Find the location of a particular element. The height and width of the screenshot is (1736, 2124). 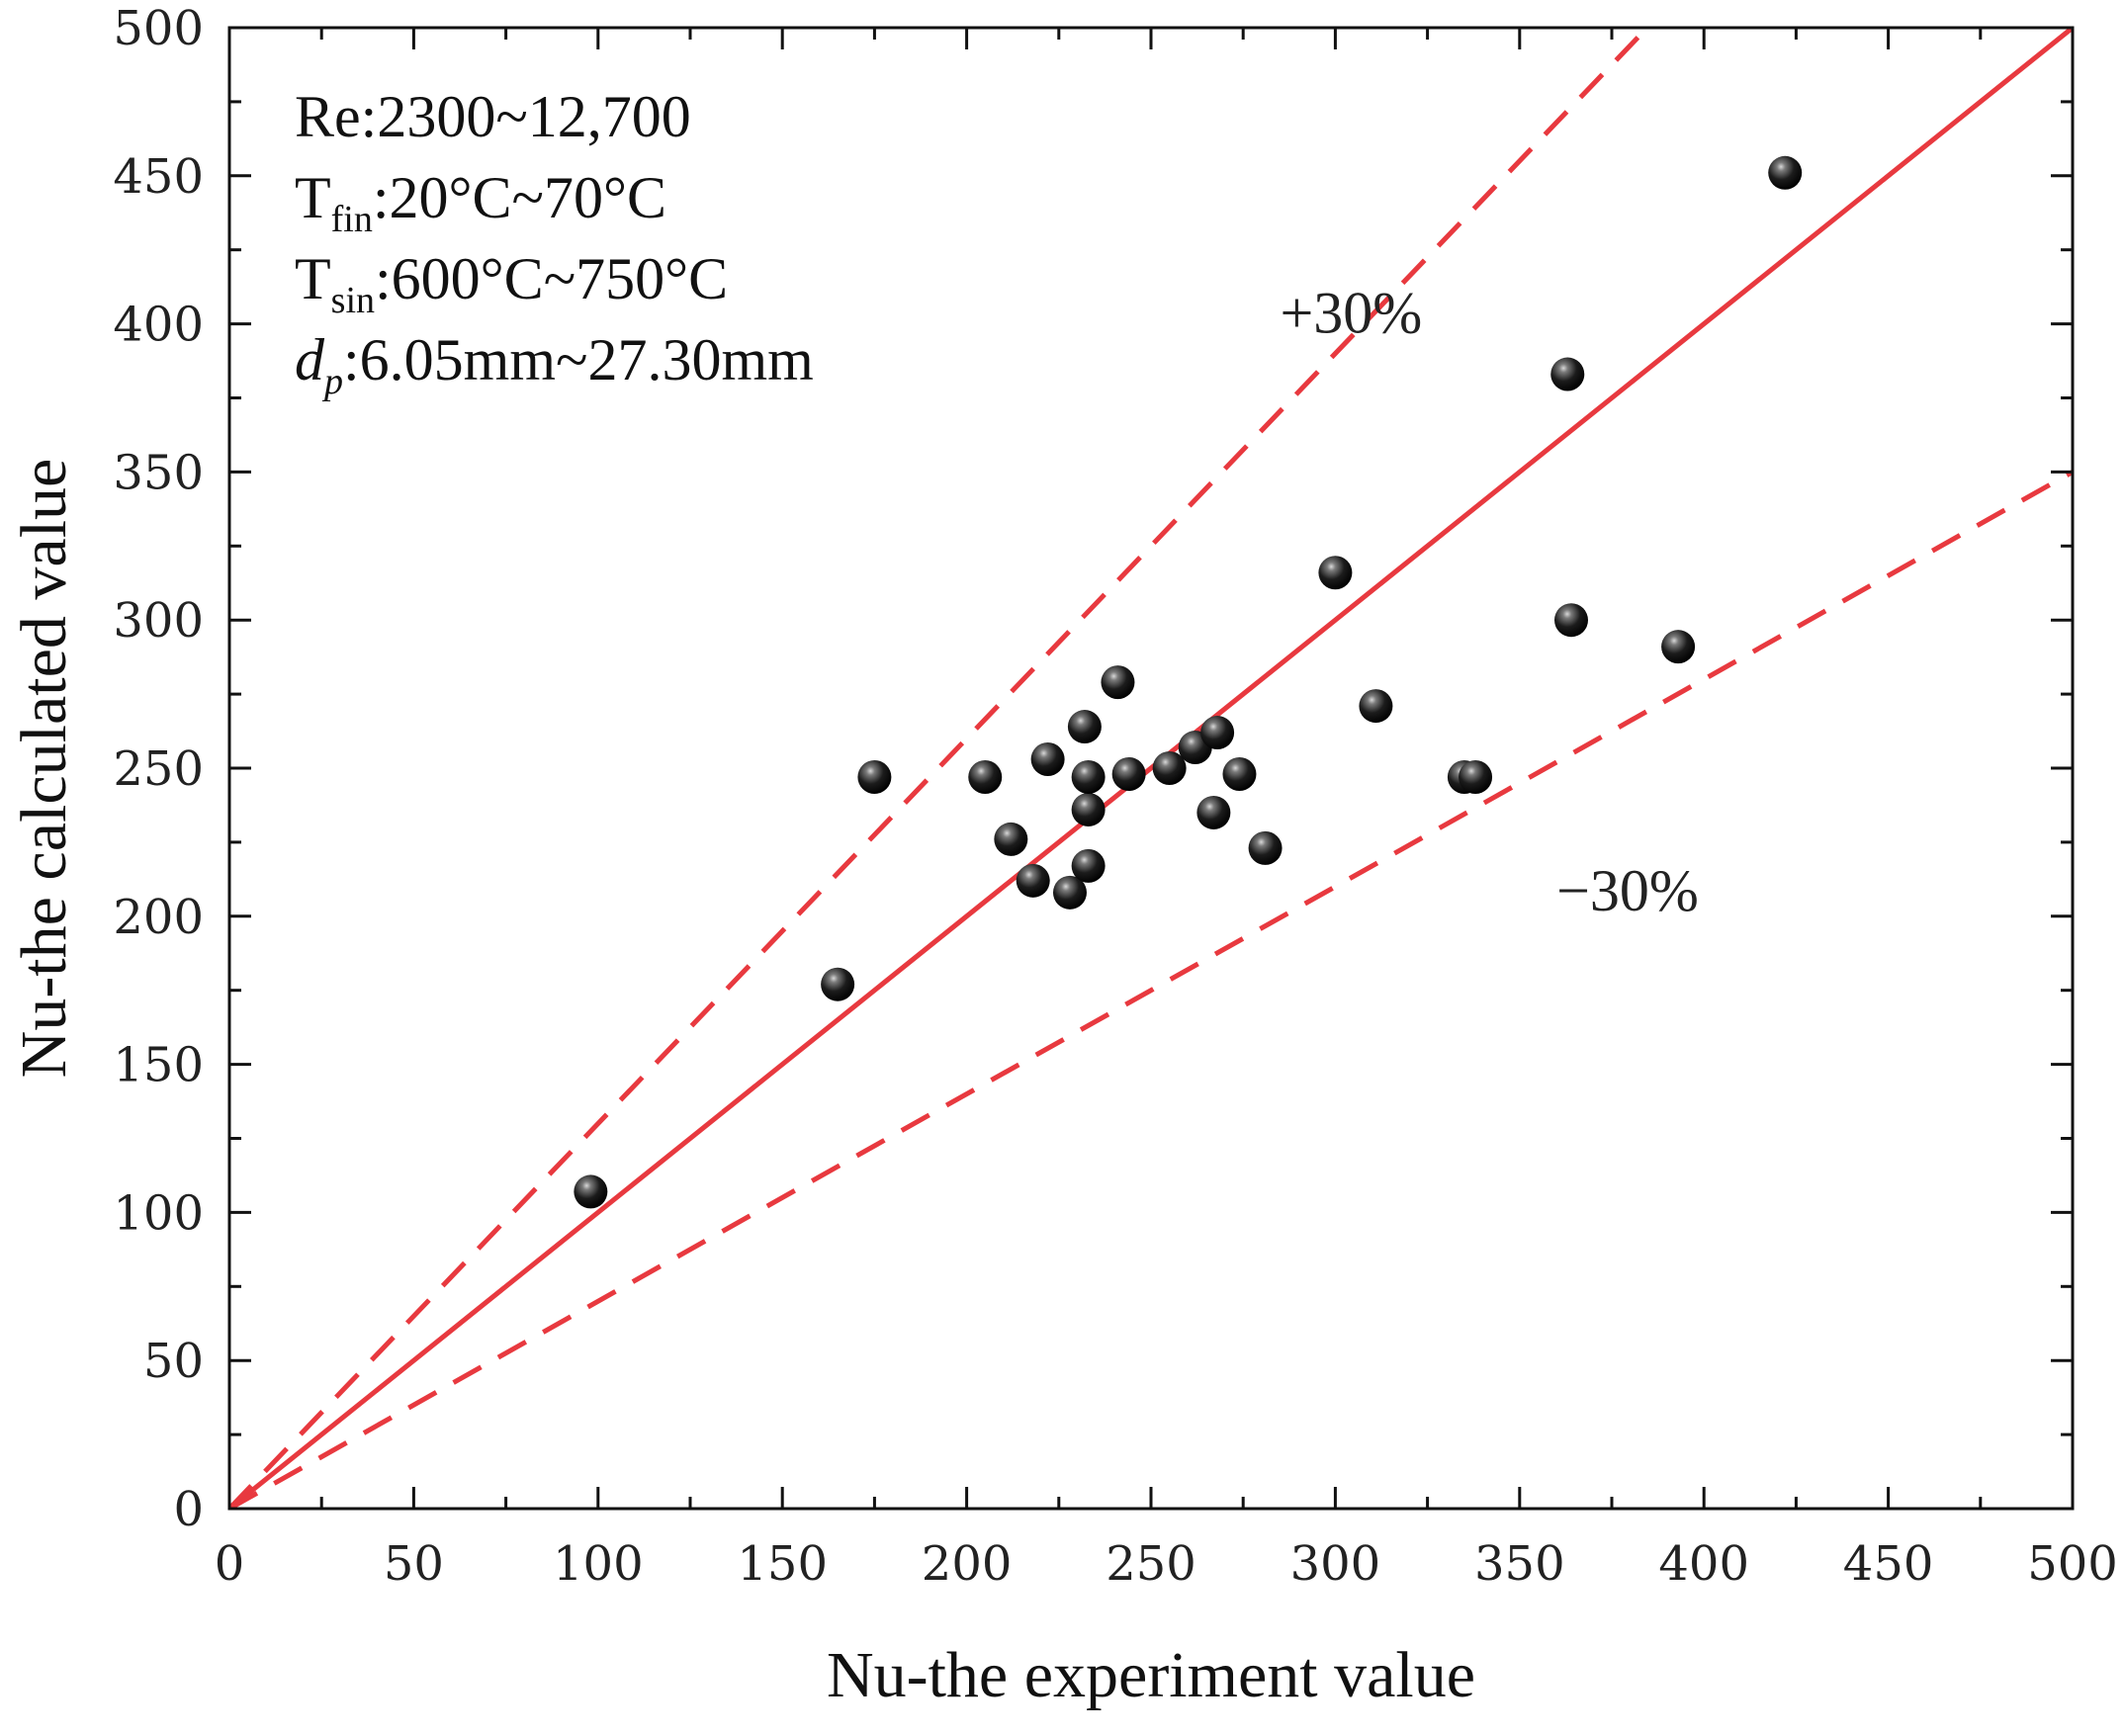

y-tick-label: 400 is located at coordinates (158, 325).